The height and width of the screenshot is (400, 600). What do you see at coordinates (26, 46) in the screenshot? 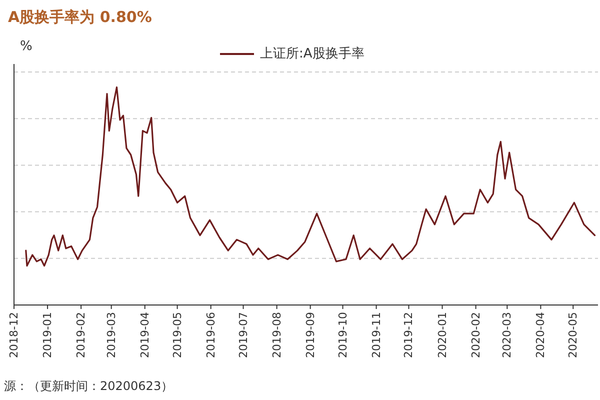
I see `y-axis-title: %` at bounding box center [26, 46].